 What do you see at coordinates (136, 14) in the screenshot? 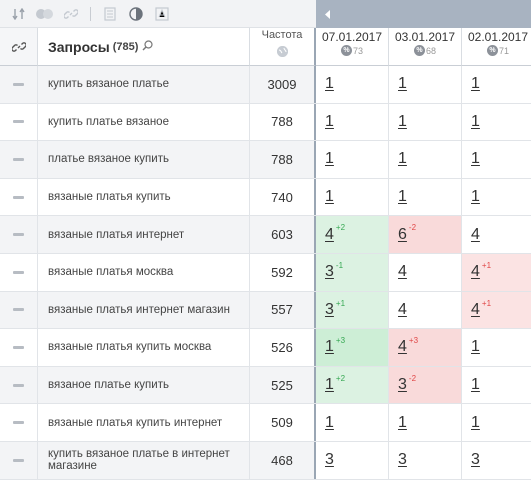
I see `contrast-icon` at bounding box center [136, 14].